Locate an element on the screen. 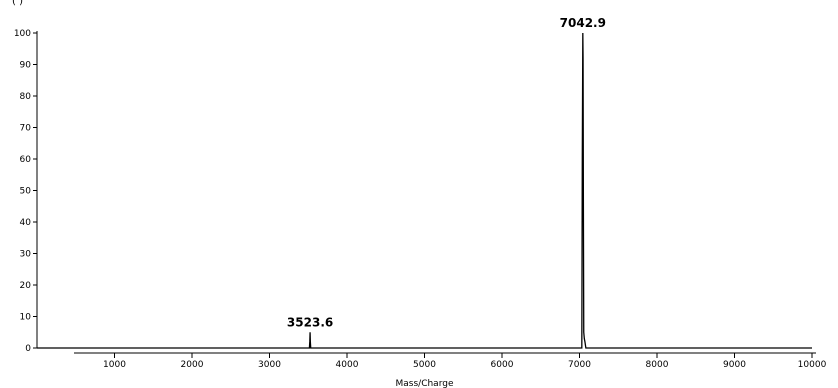  peak-label: 7042.9 is located at coordinates (583, 23).